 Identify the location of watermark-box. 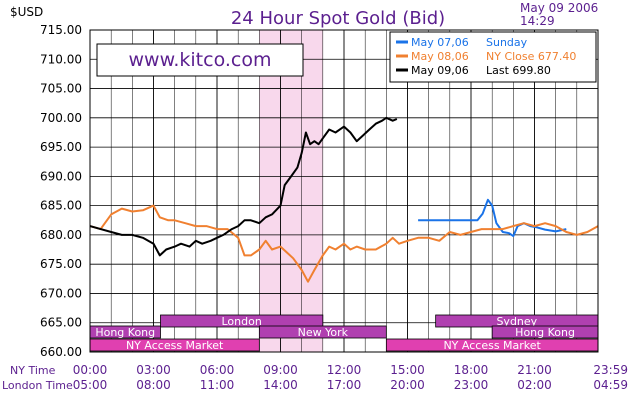
(200, 60).